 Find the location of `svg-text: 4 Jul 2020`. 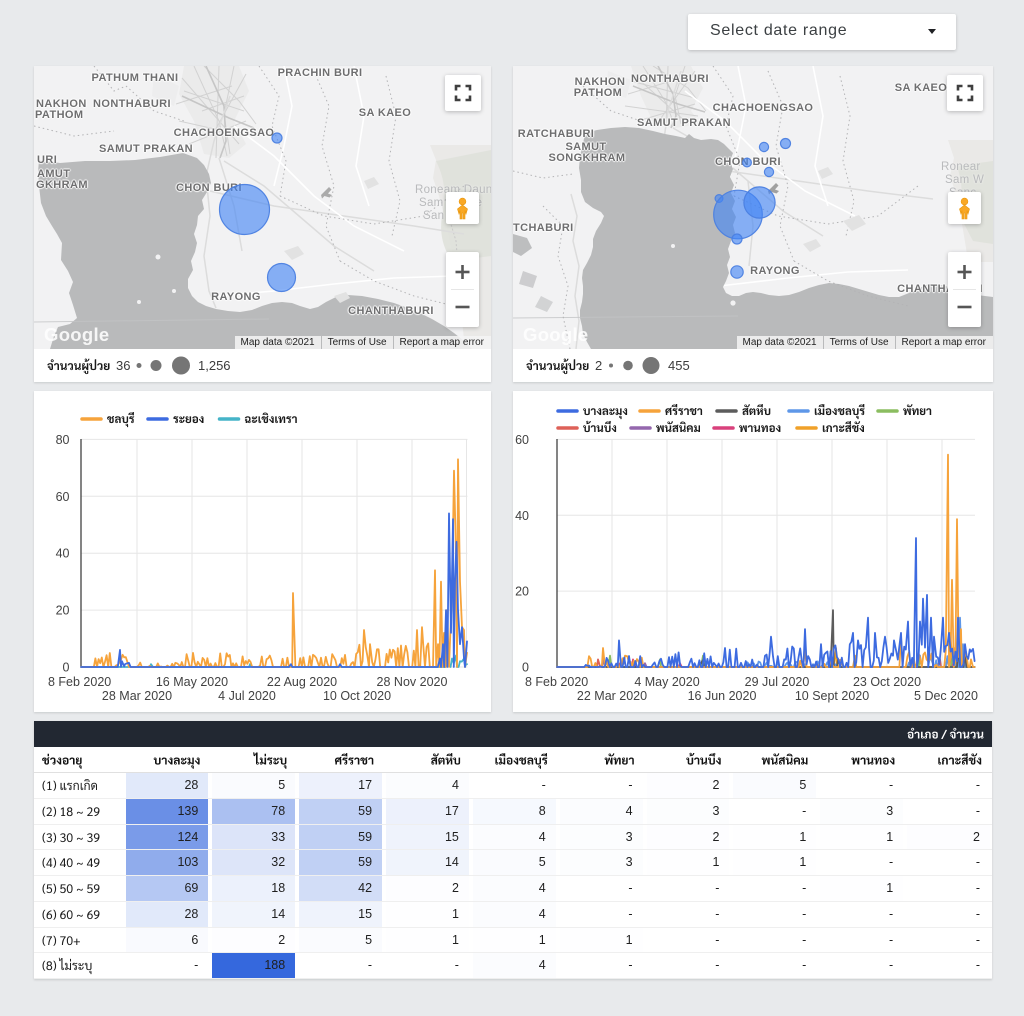

svg-text: 4 Jul 2020 is located at coordinates (247, 696).